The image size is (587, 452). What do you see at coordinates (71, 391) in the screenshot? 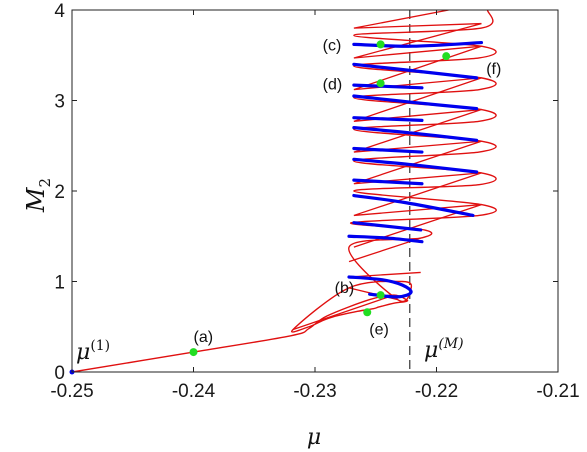
I see `x-tick-label: -0.25` at bounding box center [71, 391].